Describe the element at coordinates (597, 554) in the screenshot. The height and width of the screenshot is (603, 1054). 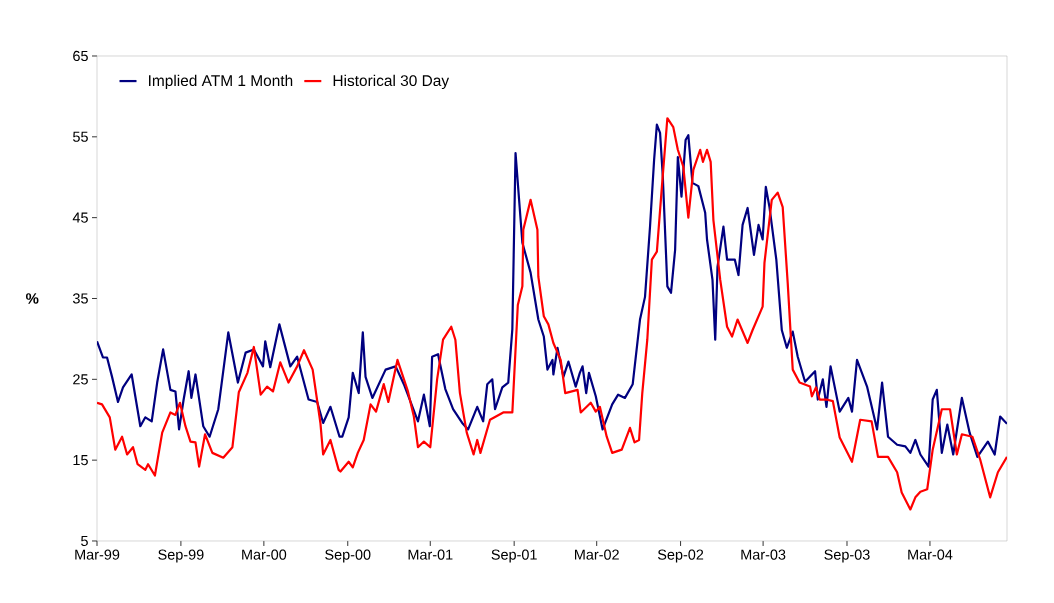
I see `x-tick-label: Mar-02` at that location.